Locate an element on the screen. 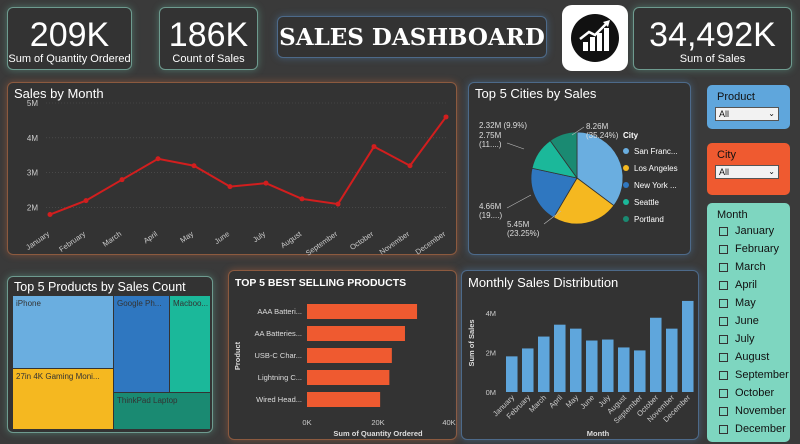  month-option: December is located at coordinates (752, 429).